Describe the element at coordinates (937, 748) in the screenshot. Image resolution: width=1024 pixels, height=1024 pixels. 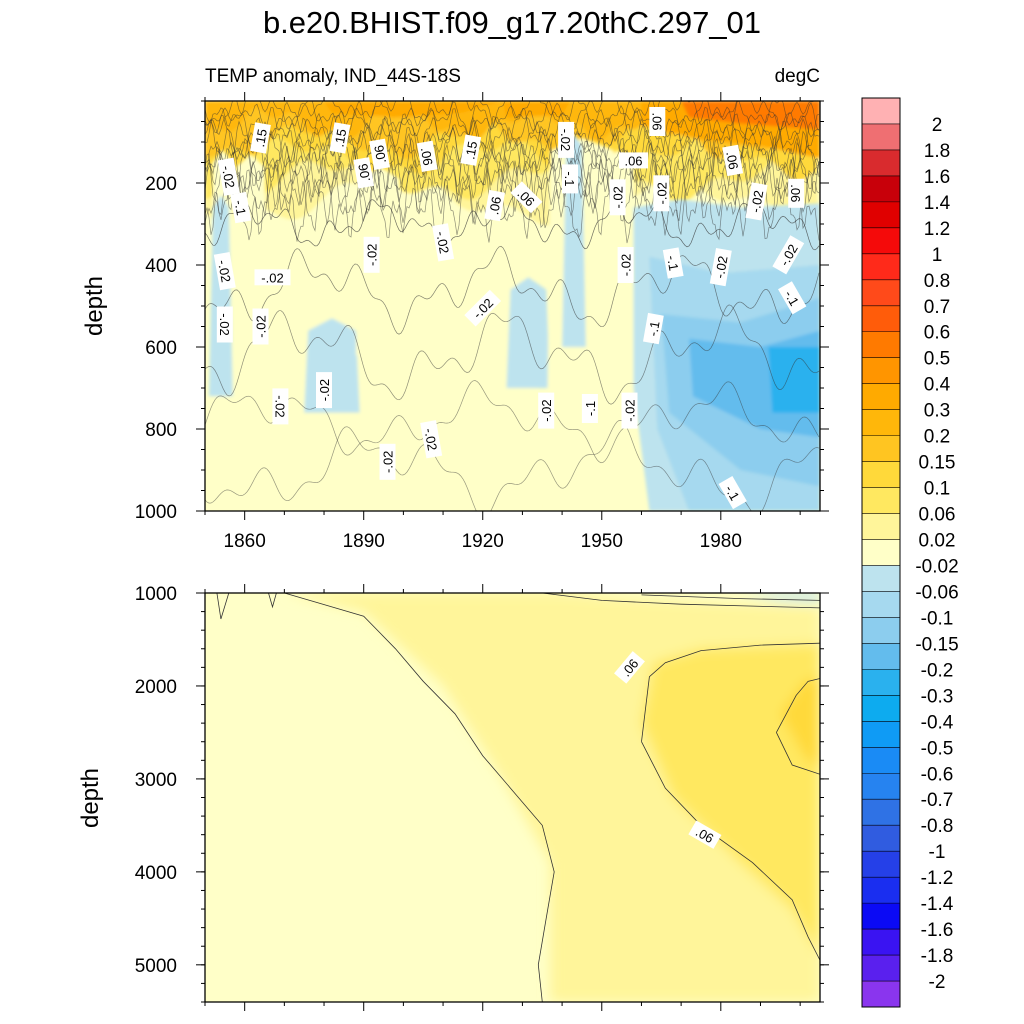
I see `colorbar-label: -0.5` at that location.